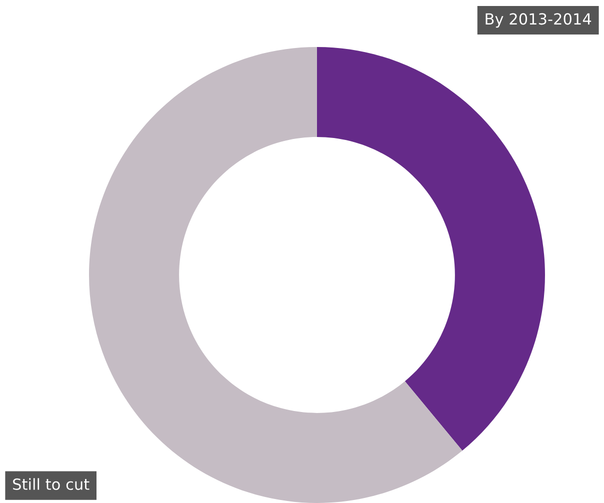 The height and width of the screenshot is (503, 604). I want to click on slice-label: By 2013-2014, so click(539, 20).